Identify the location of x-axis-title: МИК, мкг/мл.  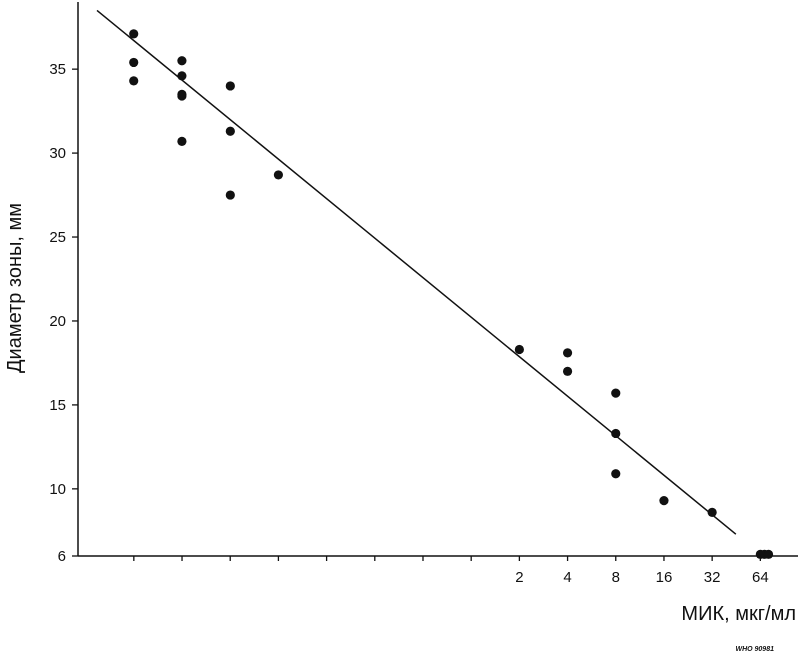
(738, 614).